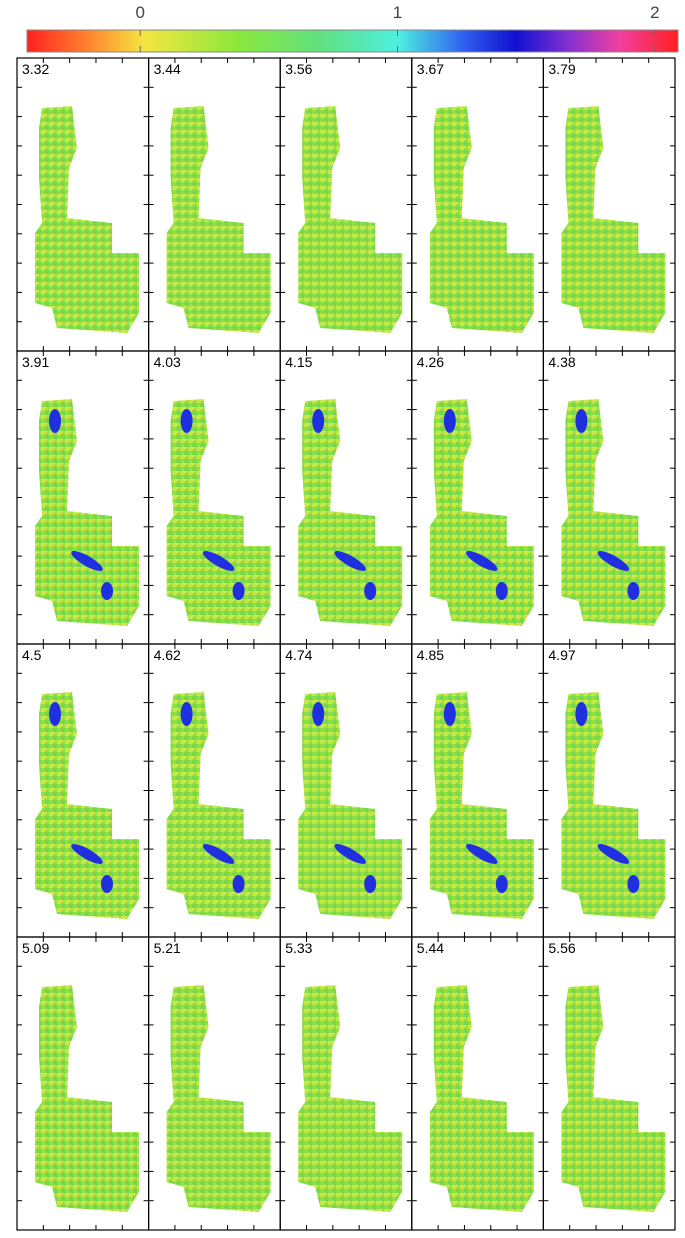 Image resolution: width=685 pixels, height=1238 pixels. I want to click on channel-panel: 3.79, so click(609, 204).